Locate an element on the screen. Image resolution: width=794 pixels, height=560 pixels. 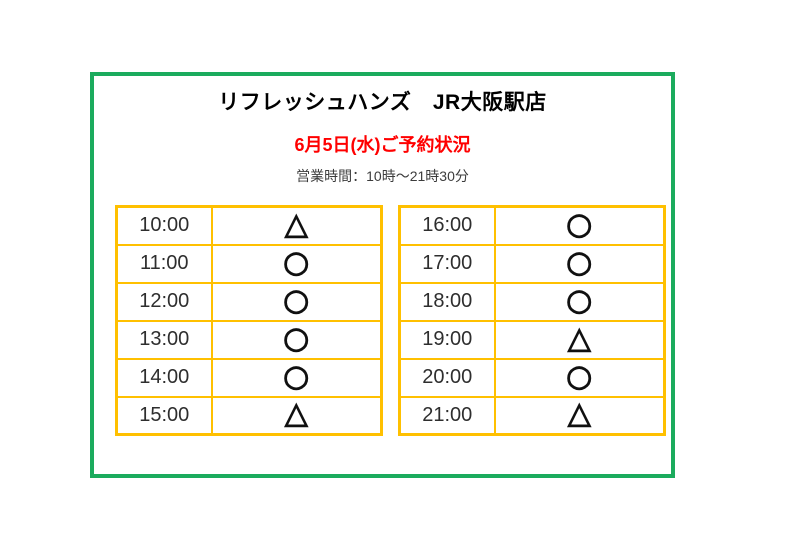
timeslot-row: 18:00 ○ is located at coordinates (532, 301).